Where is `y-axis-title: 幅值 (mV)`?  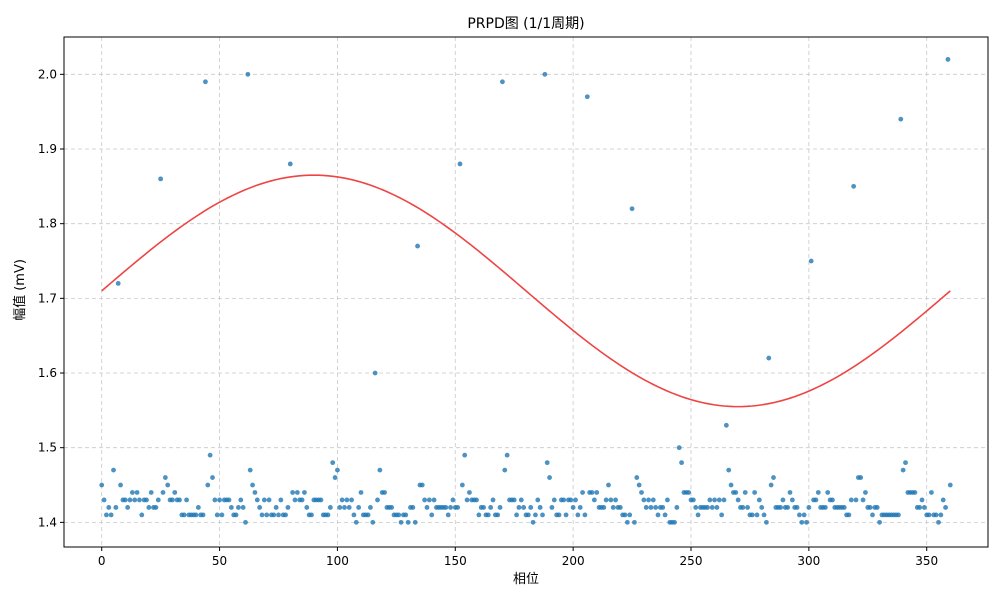
y-axis-title: 幅值 (mV) is located at coordinates (20, 290).